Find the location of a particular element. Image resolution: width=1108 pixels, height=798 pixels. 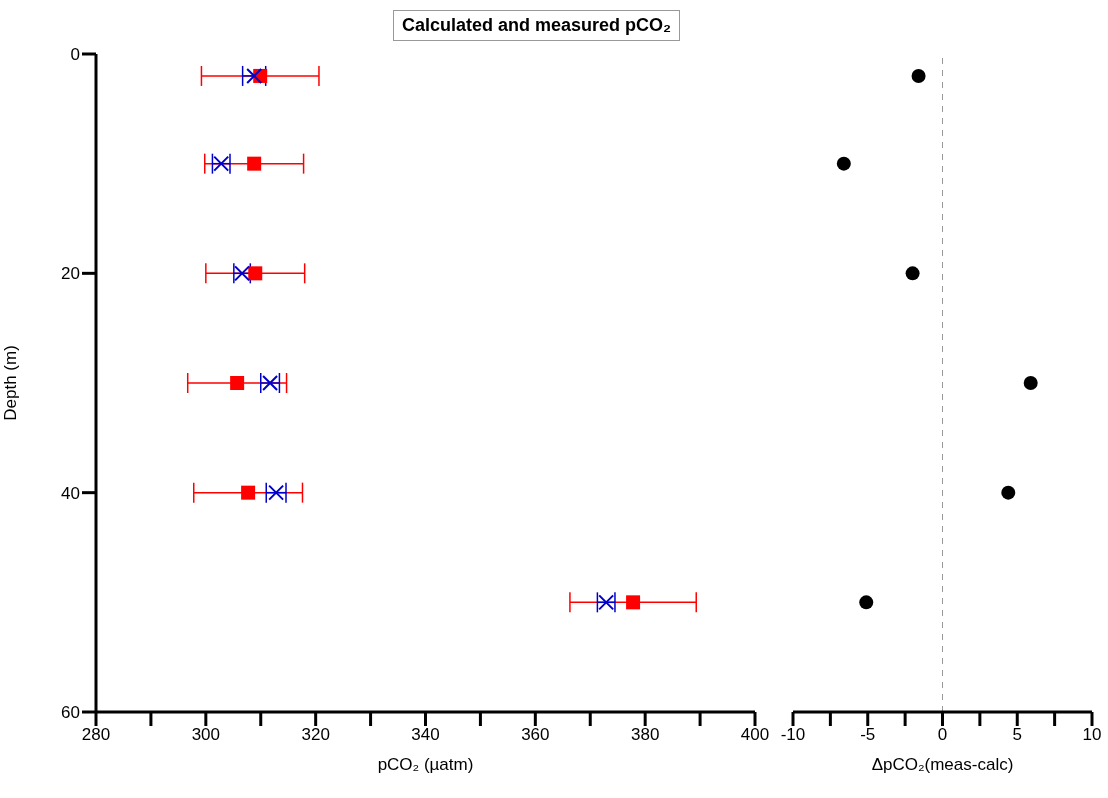

x-tick-label: -10 is located at coordinates (793, 735).